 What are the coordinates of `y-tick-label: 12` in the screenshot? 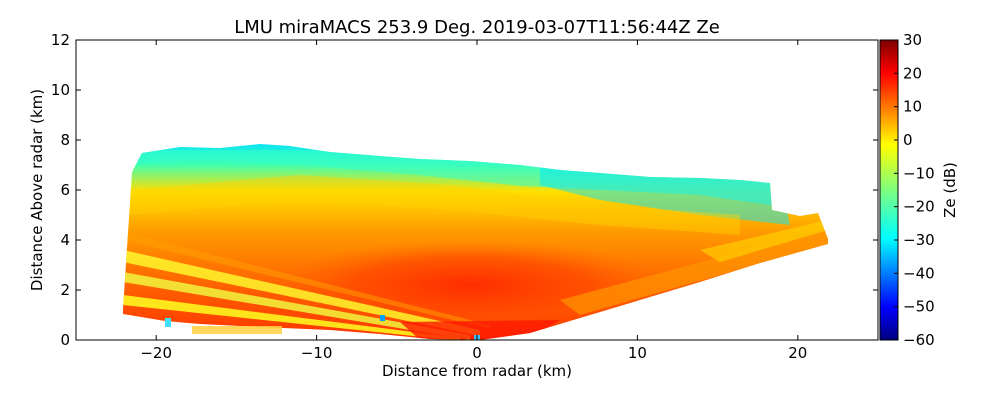 It's located at (60, 40).